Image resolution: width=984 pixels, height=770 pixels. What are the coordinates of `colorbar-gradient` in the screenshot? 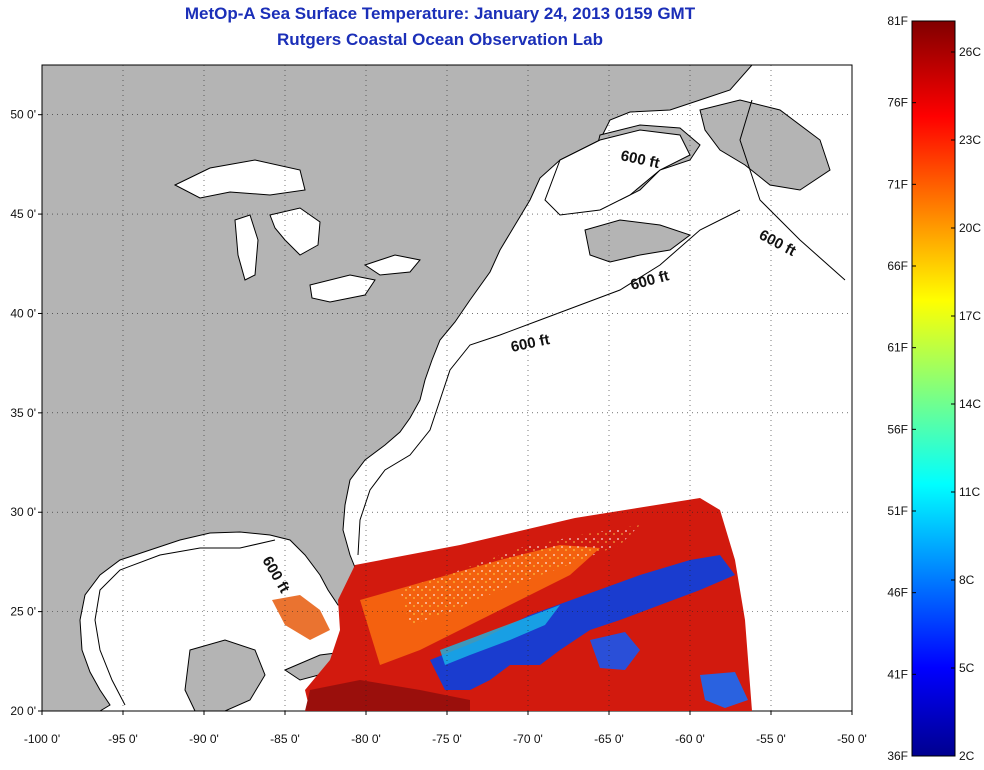 It's located at (933, 388).